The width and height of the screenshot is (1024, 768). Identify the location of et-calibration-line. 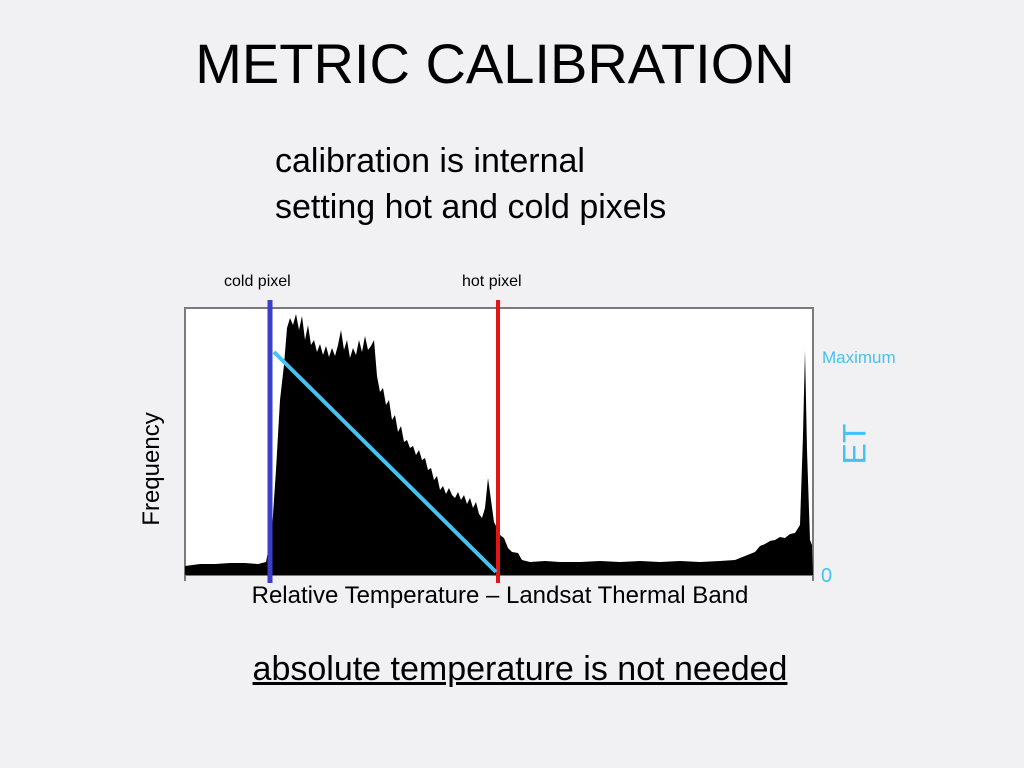
(385, 462).